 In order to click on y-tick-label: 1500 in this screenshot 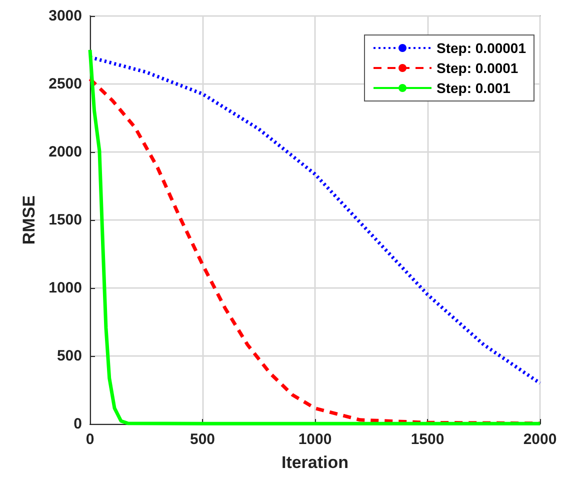, I will do `click(65, 220)`.